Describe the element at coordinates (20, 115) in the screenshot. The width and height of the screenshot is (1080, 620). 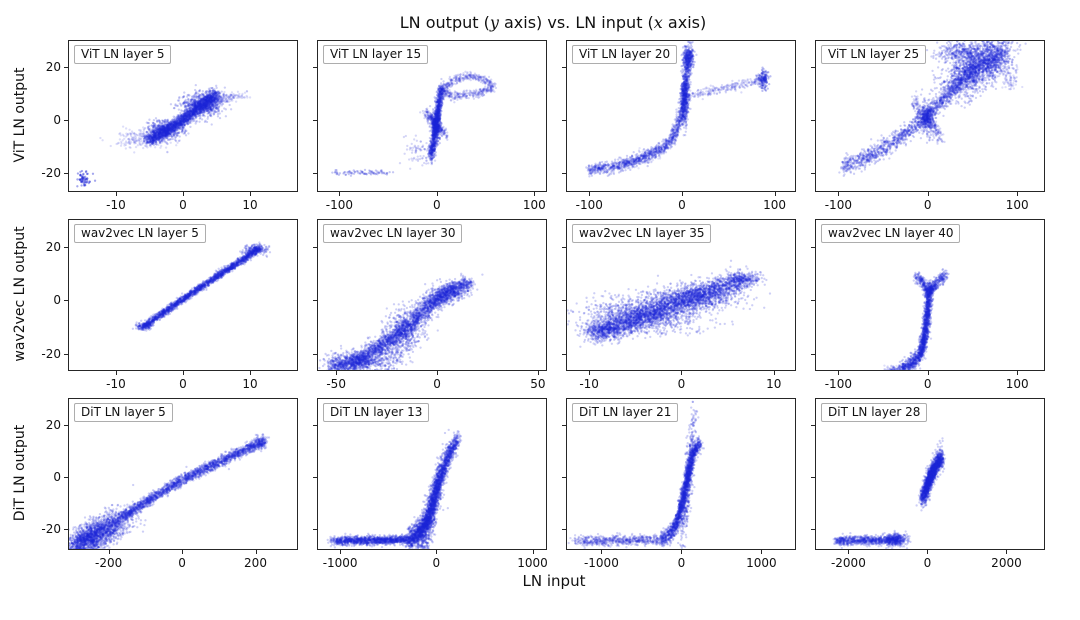
I see `y-axis-label-vit: ViT LN output` at that location.